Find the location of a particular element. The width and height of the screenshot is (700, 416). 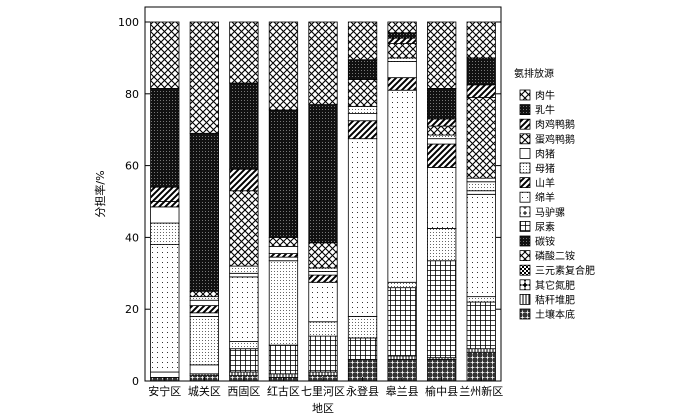

legend-label: 母猪 is located at coordinates (545, 169).